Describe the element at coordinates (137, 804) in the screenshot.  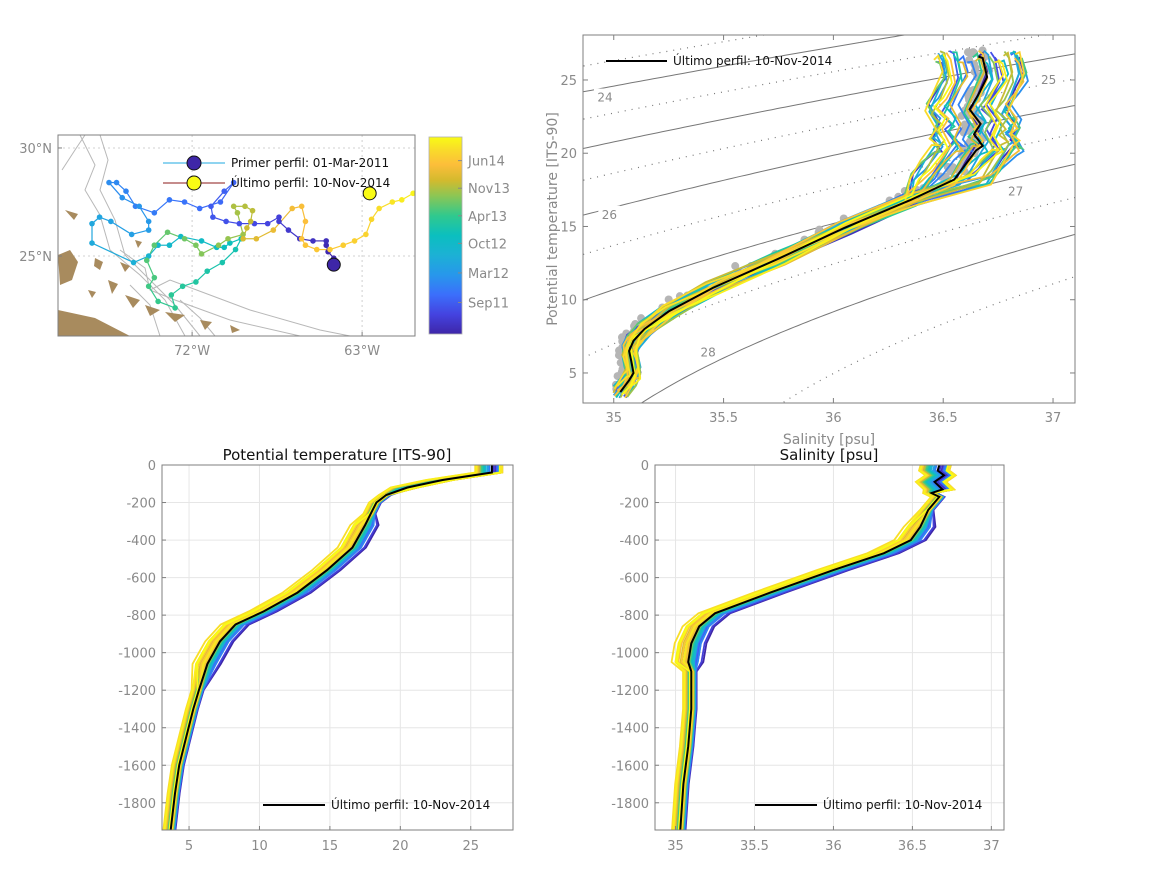
I see `tp-y-tick-label: -1800` at that location.